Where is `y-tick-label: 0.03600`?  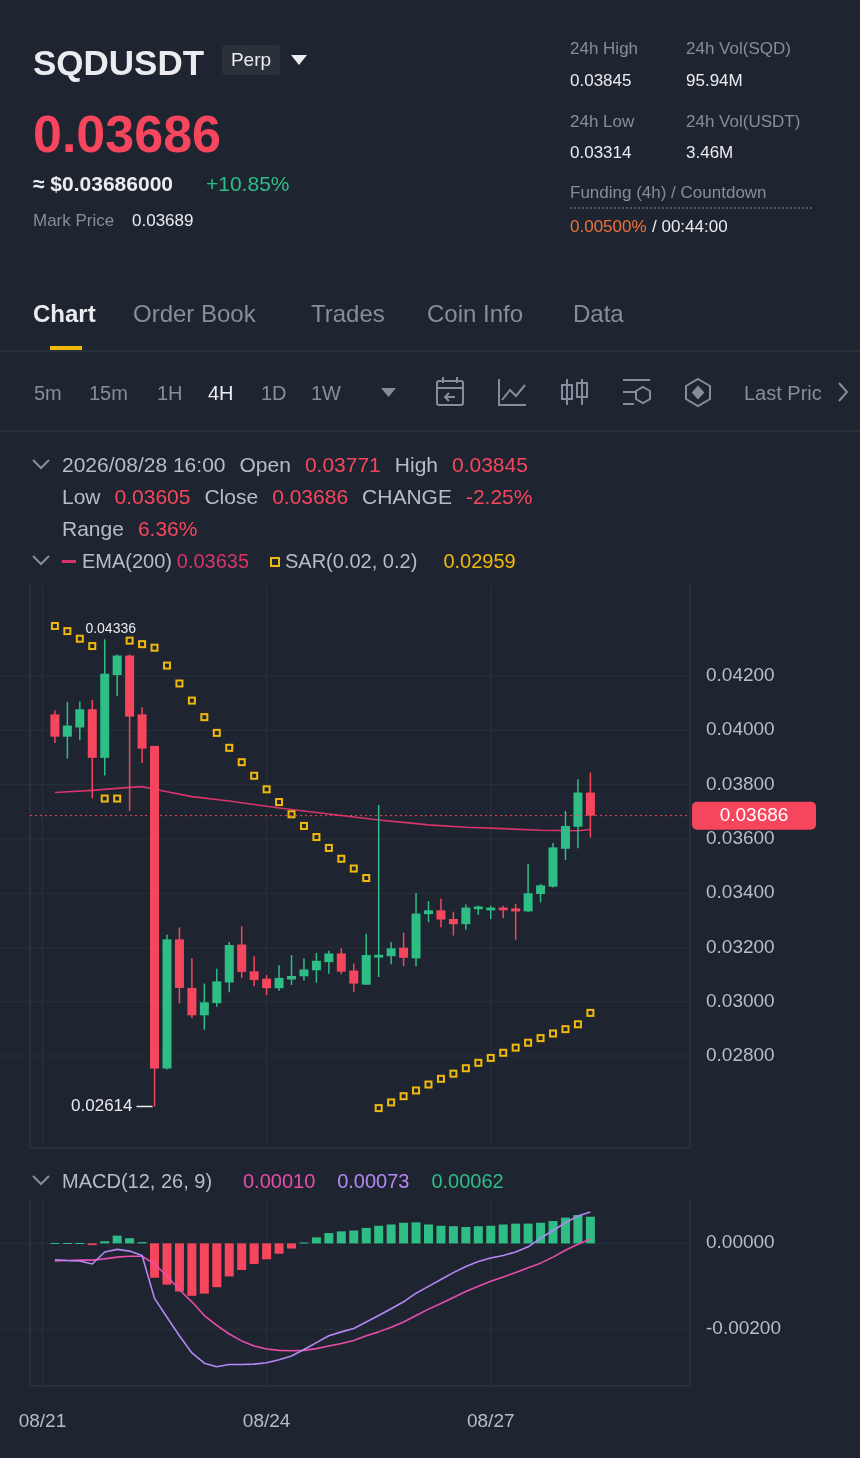 y-tick-label: 0.03600 is located at coordinates (740, 837).